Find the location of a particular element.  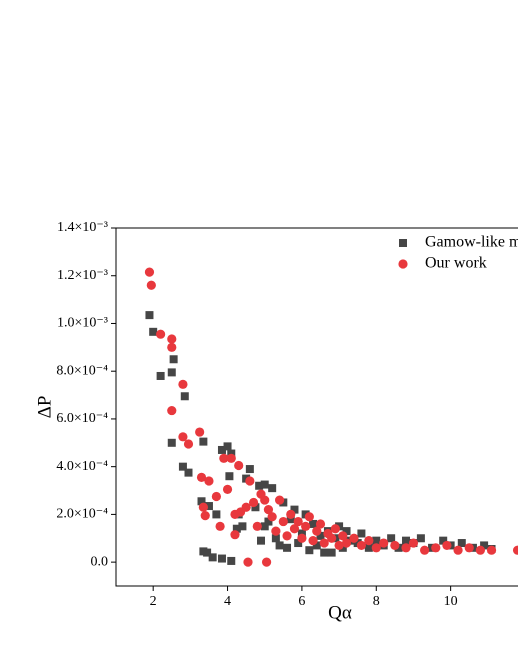

x-axis-label: Qα is located at coordinates (340, 612).